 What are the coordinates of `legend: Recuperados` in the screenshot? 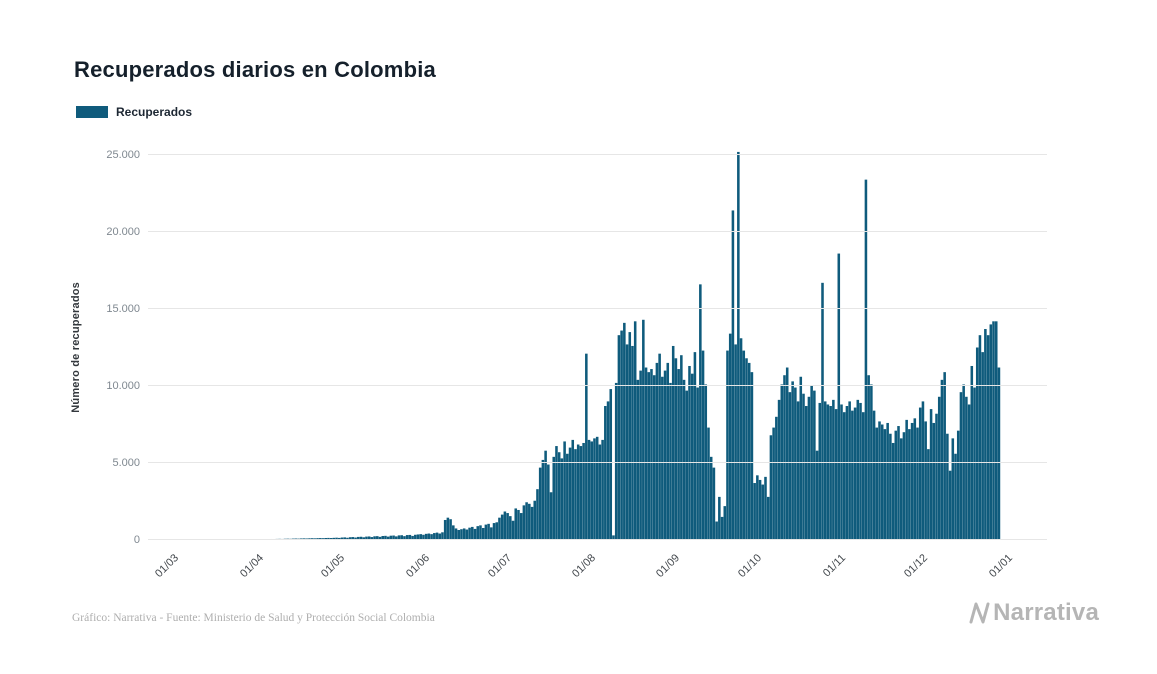 It's located at (134, 112).